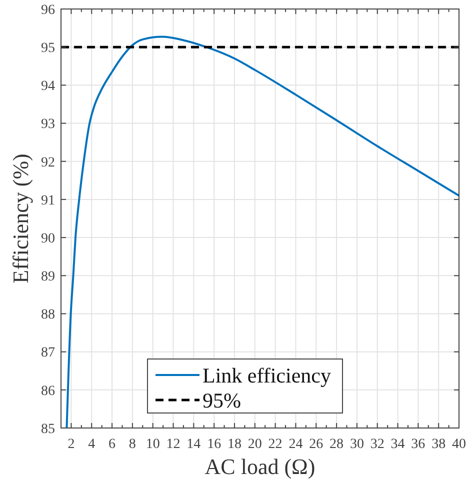 This screenshot has width=470, height=484. What do you see at coordinates (418, 444) in the screenshot?
I see `x-tick-label: 36` at bounding box center [418, 444].